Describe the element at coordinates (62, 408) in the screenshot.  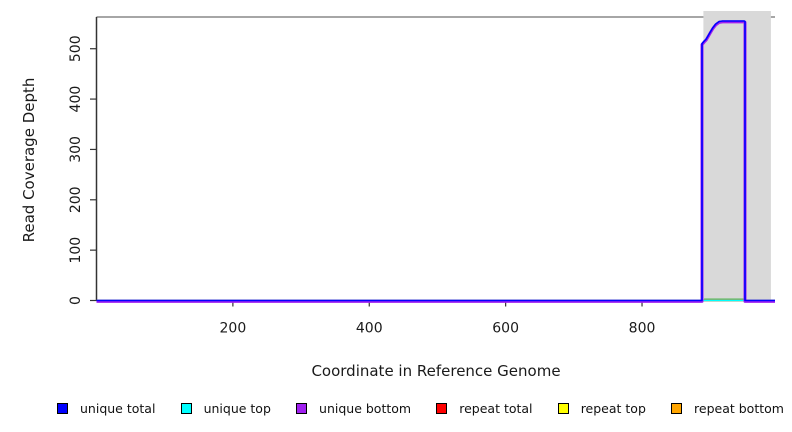
I see `legend-swatch-unique-total` at that location.